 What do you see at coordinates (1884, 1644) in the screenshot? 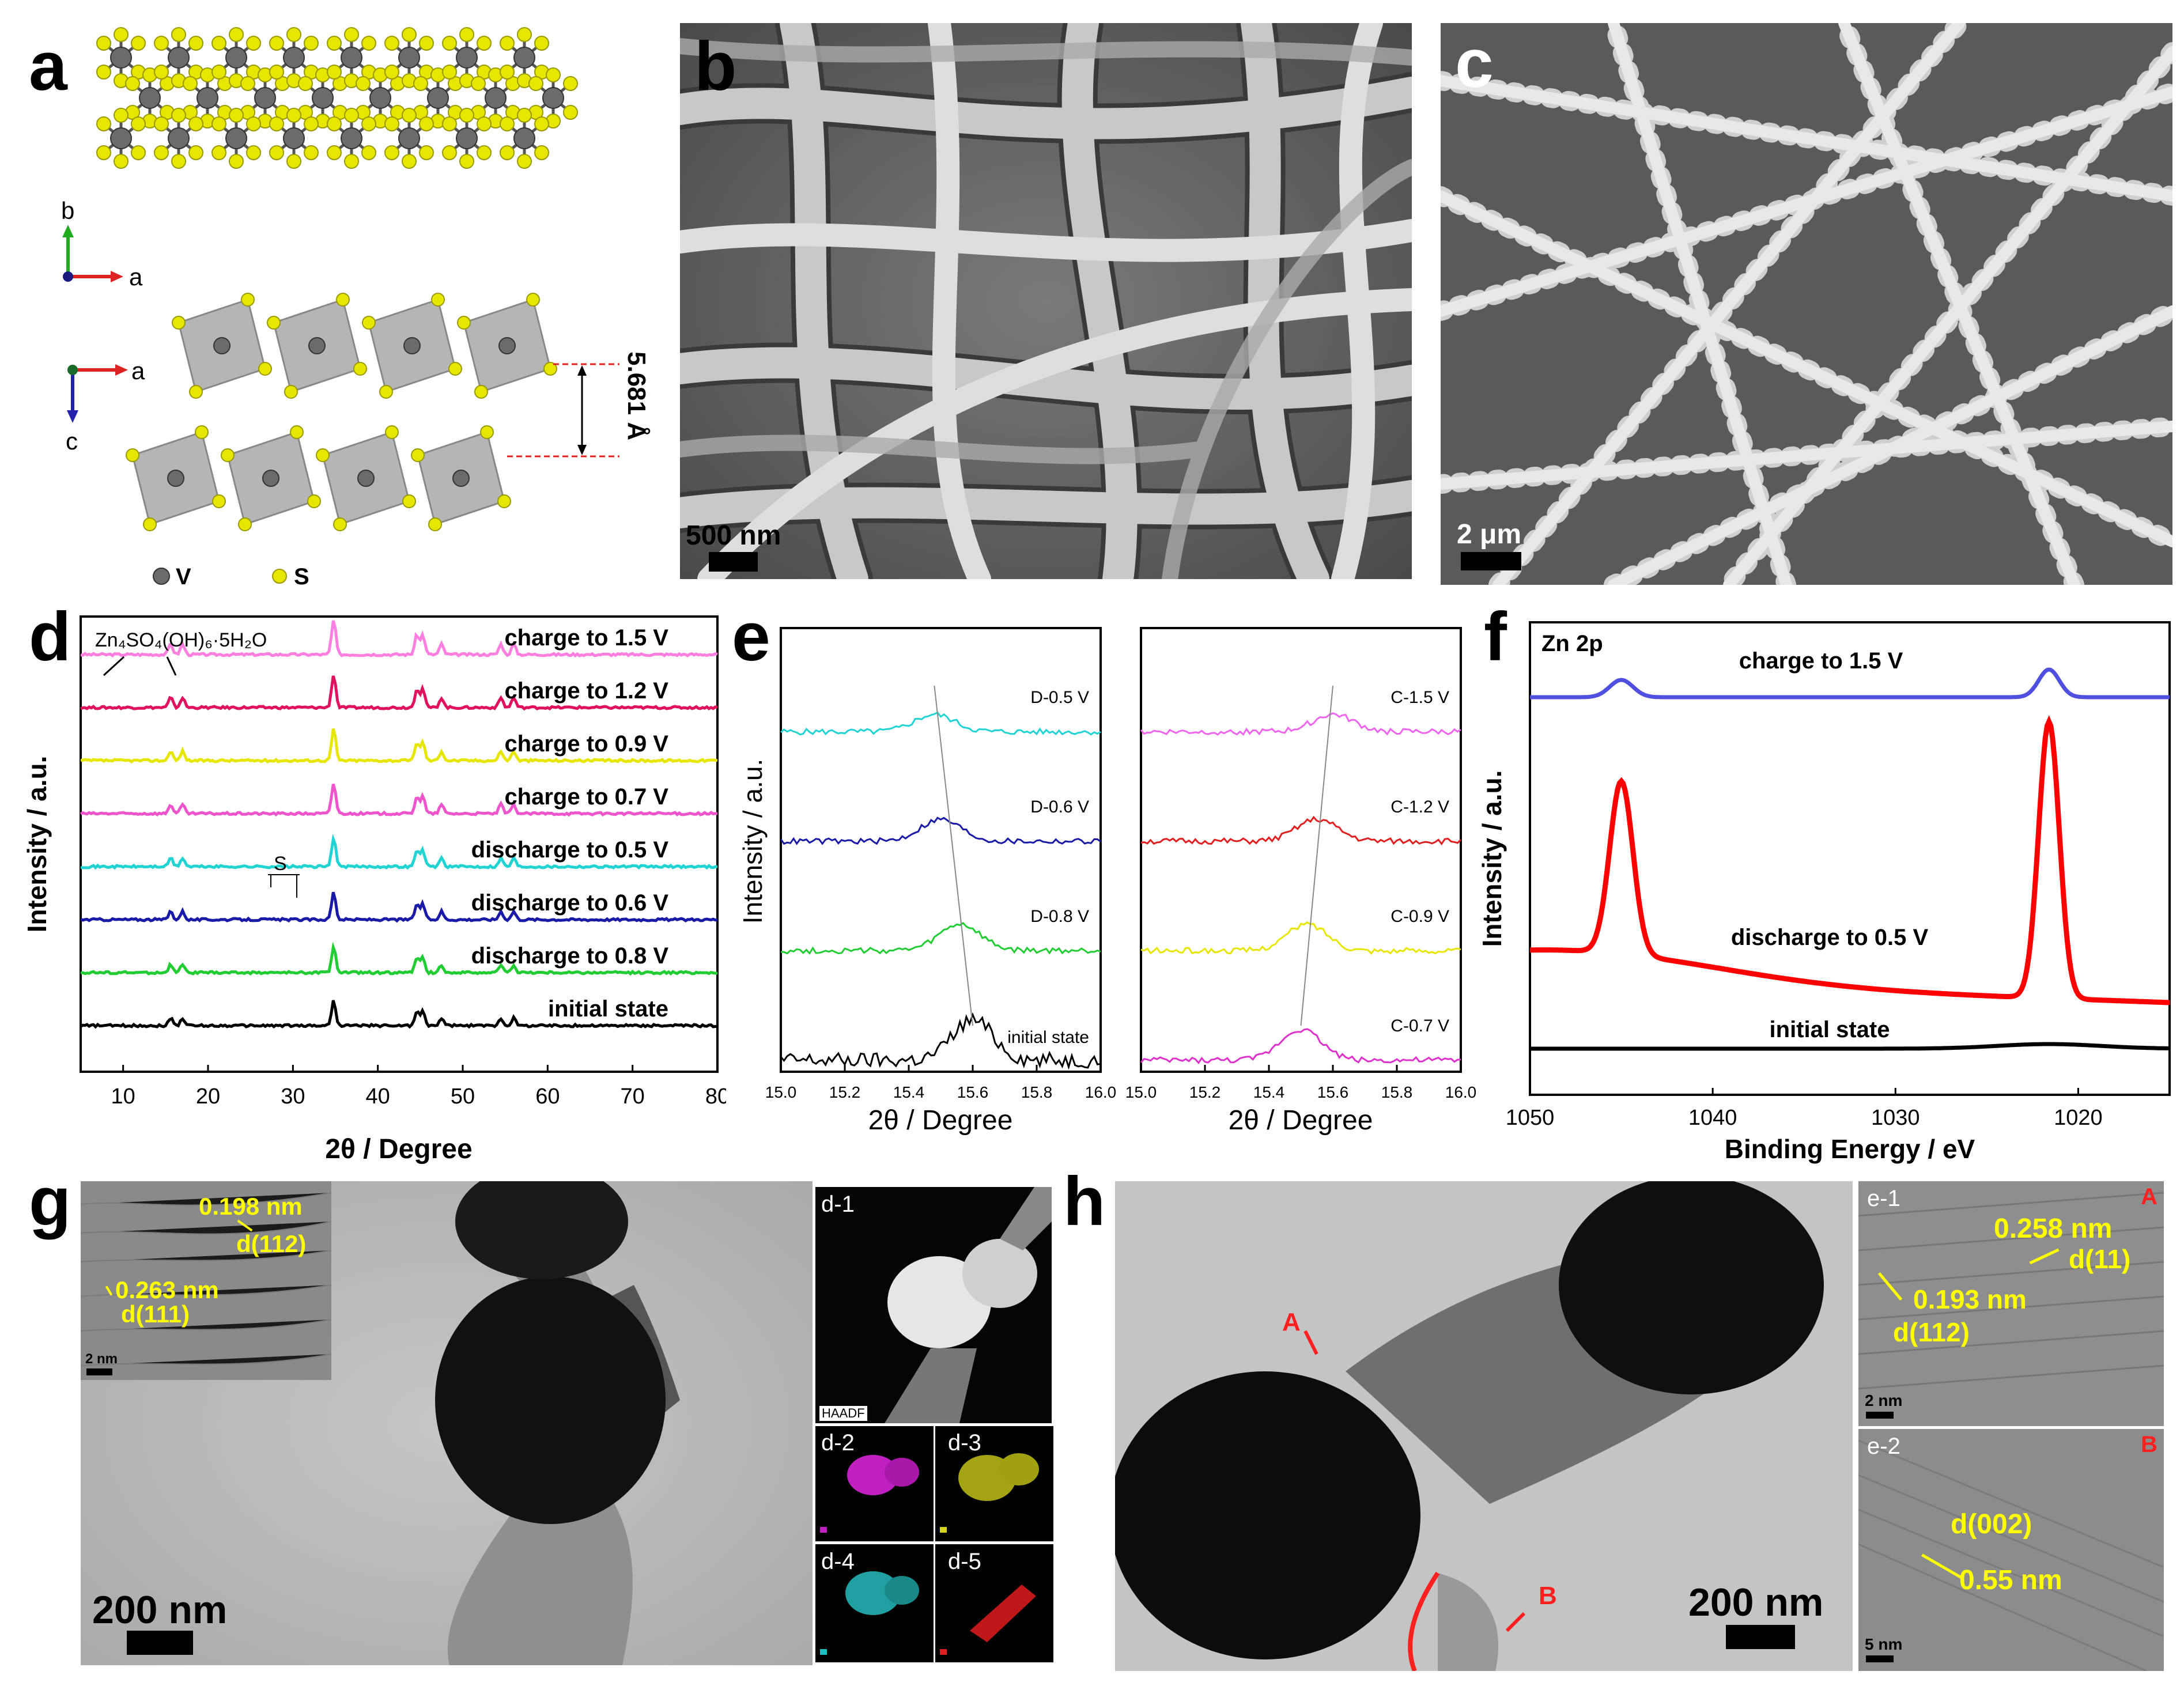
I see `e2-scalebar-label: 5 nm` at bounding box center [1884, 1644].